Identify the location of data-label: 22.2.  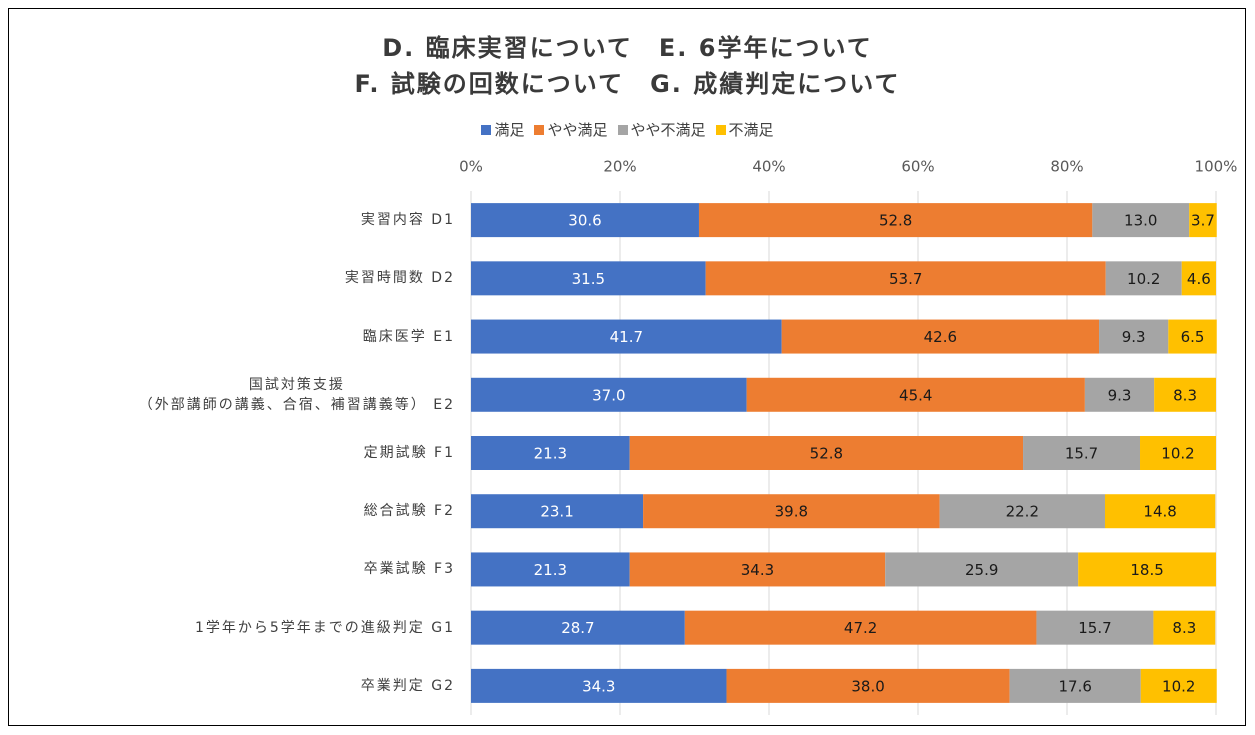
(1022, 512).